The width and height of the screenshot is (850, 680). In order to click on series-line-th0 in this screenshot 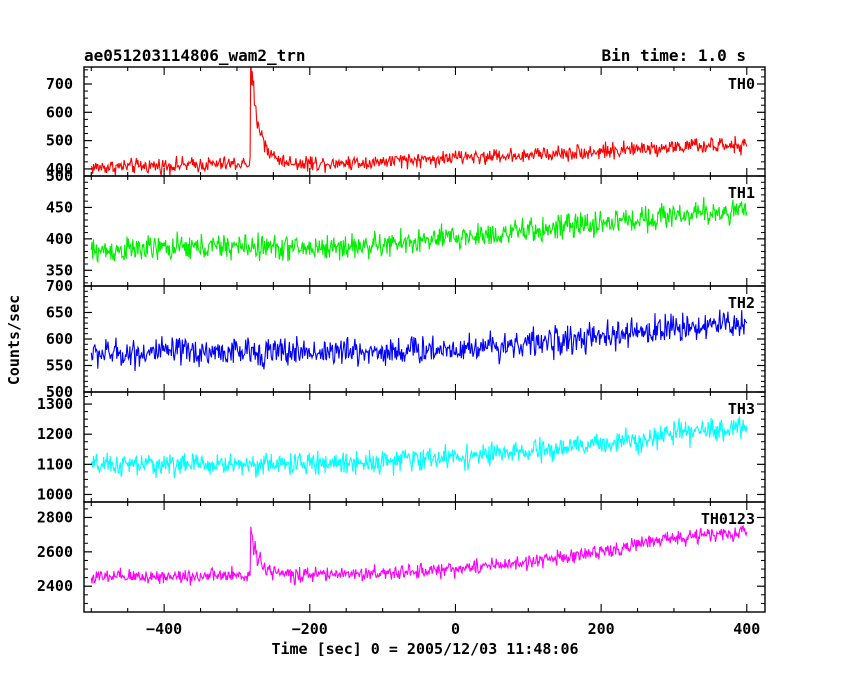, I will do `click(419, 121)`.